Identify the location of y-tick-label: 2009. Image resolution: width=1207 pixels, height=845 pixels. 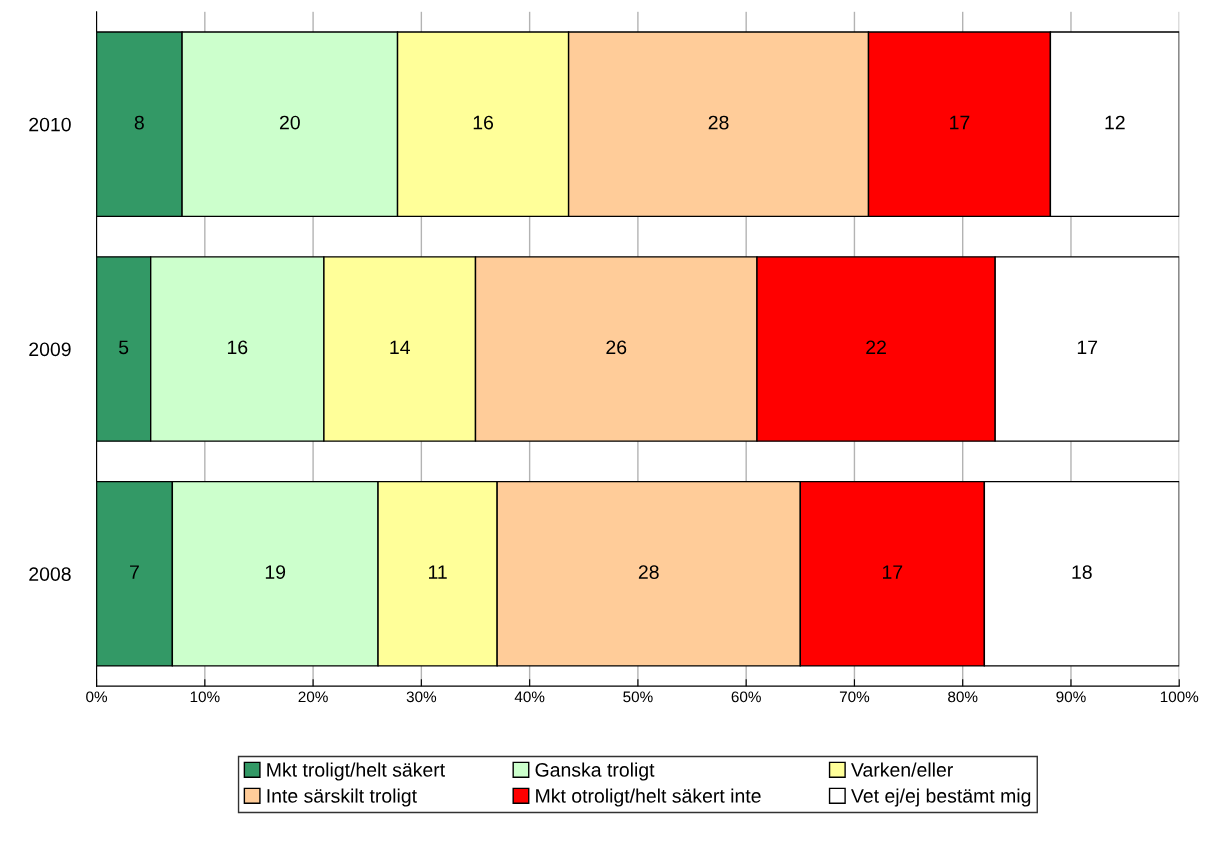
(50, 349).